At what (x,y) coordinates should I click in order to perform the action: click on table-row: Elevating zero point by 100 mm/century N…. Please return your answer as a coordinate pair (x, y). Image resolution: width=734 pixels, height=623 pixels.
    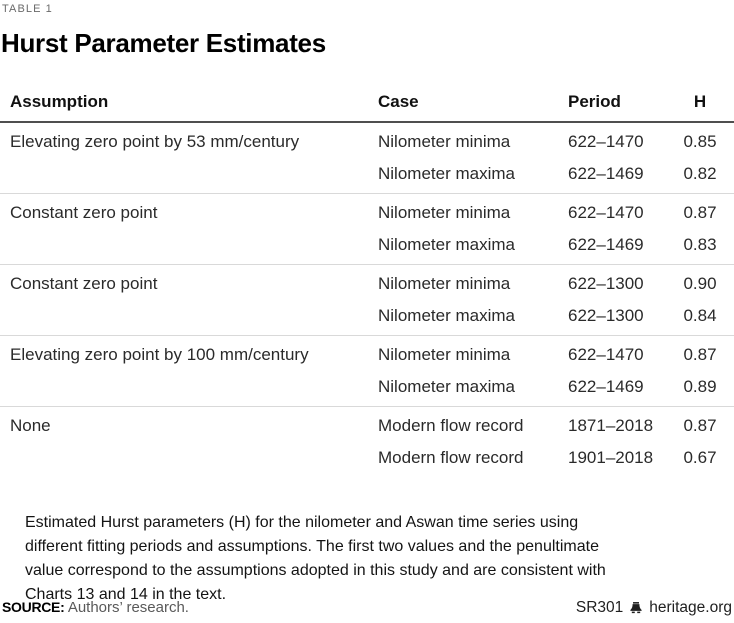
    Looking at the image, I should click on (367, 353).